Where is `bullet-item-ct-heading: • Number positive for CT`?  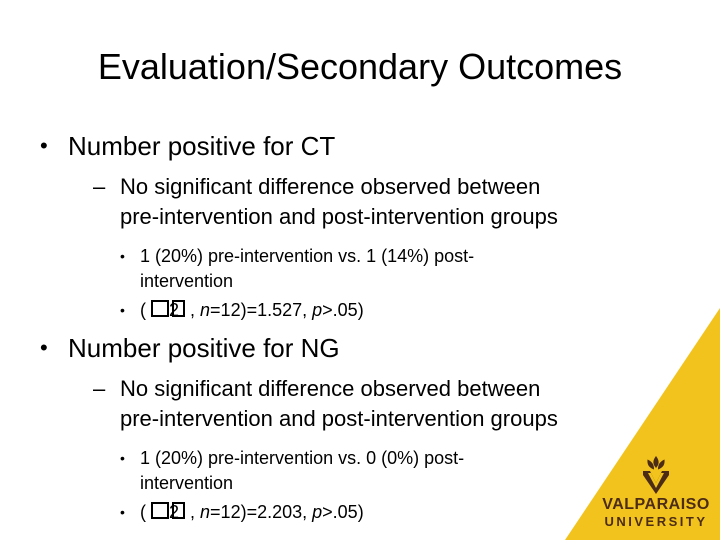
bullet-item-ct-heading: • Number positive for CT is located at coordinates (187, 146).